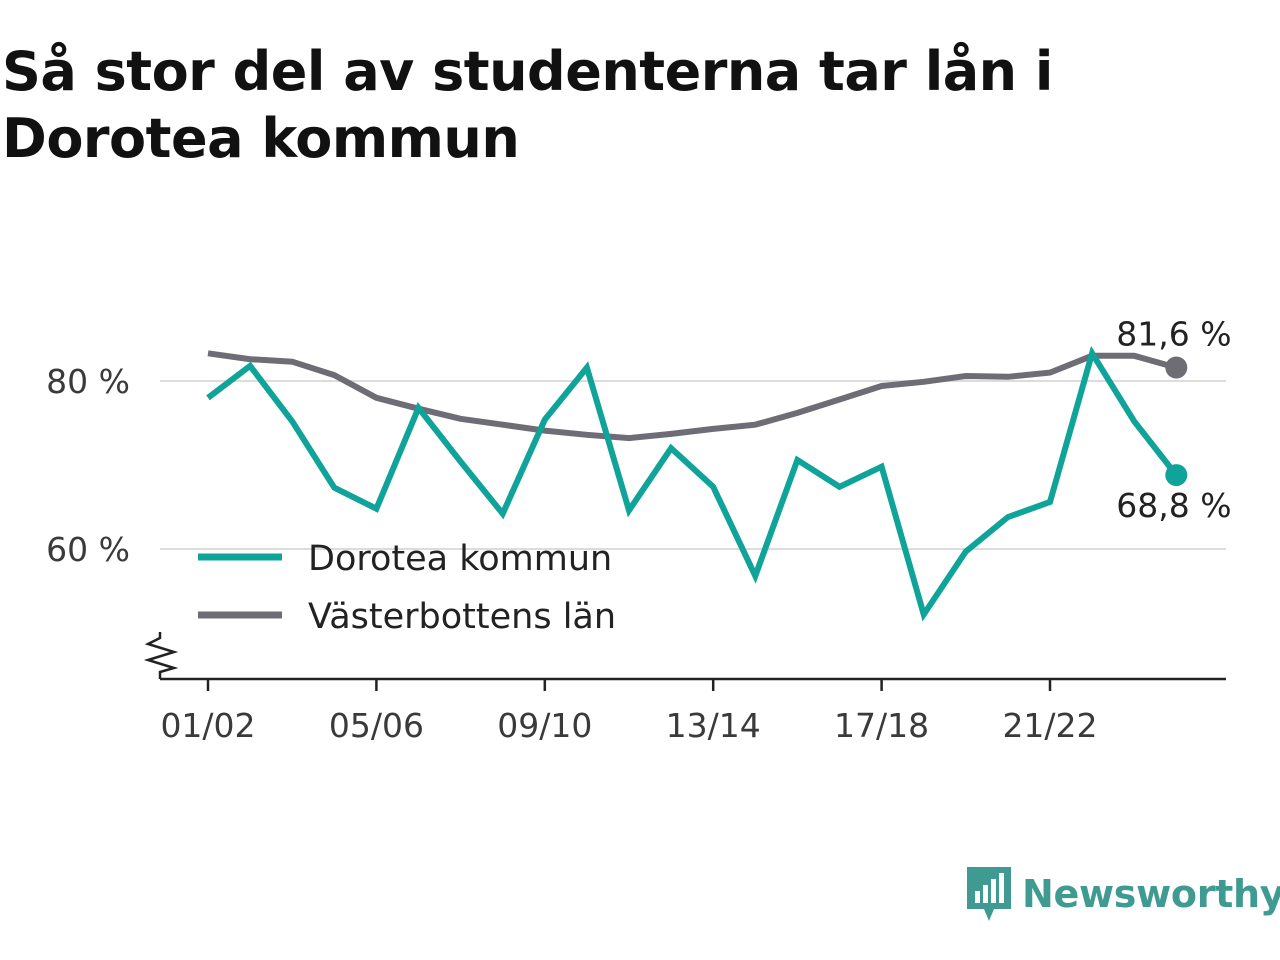  I want to click on y-axis-break, so click(161, 655).